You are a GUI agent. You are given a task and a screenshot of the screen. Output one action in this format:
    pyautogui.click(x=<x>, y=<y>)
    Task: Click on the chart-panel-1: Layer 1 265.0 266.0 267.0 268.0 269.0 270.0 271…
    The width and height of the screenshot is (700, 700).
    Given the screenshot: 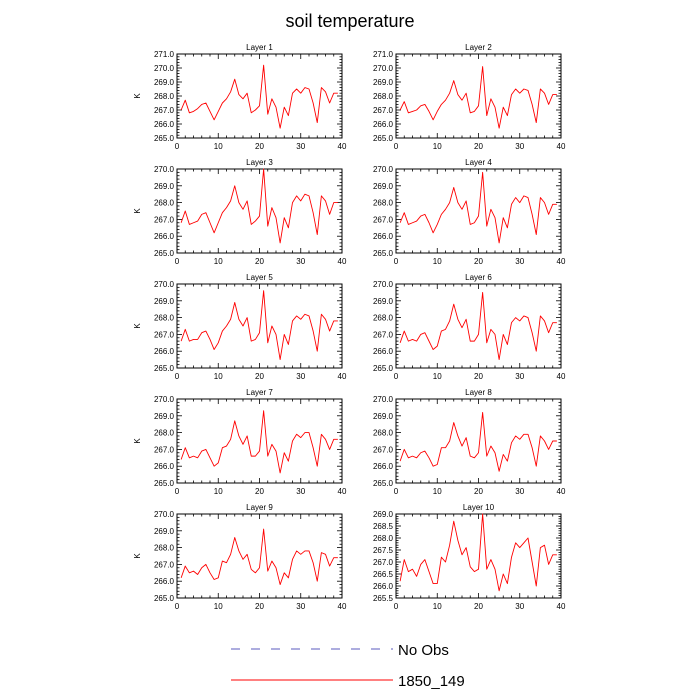 What is the action you would take?
    pyautogui.click(x=240, y=97)
    